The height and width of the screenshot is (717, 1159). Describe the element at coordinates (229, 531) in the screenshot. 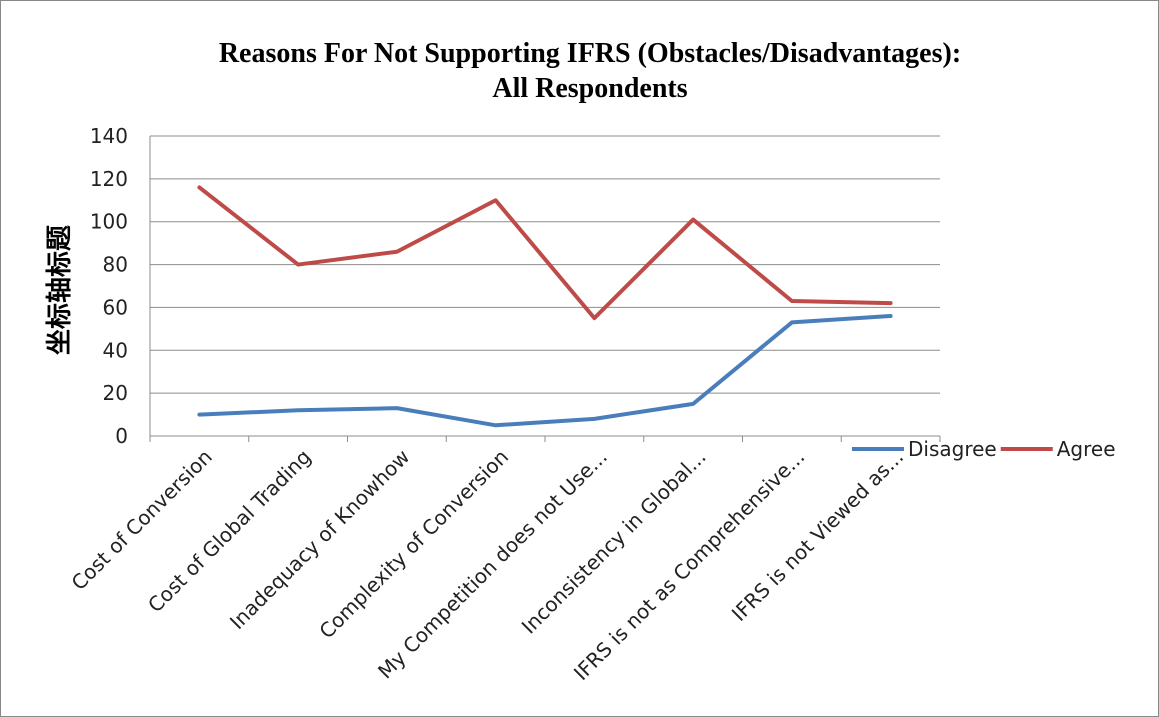

I see `x-category-label: Cost of Global Trading` at that location.